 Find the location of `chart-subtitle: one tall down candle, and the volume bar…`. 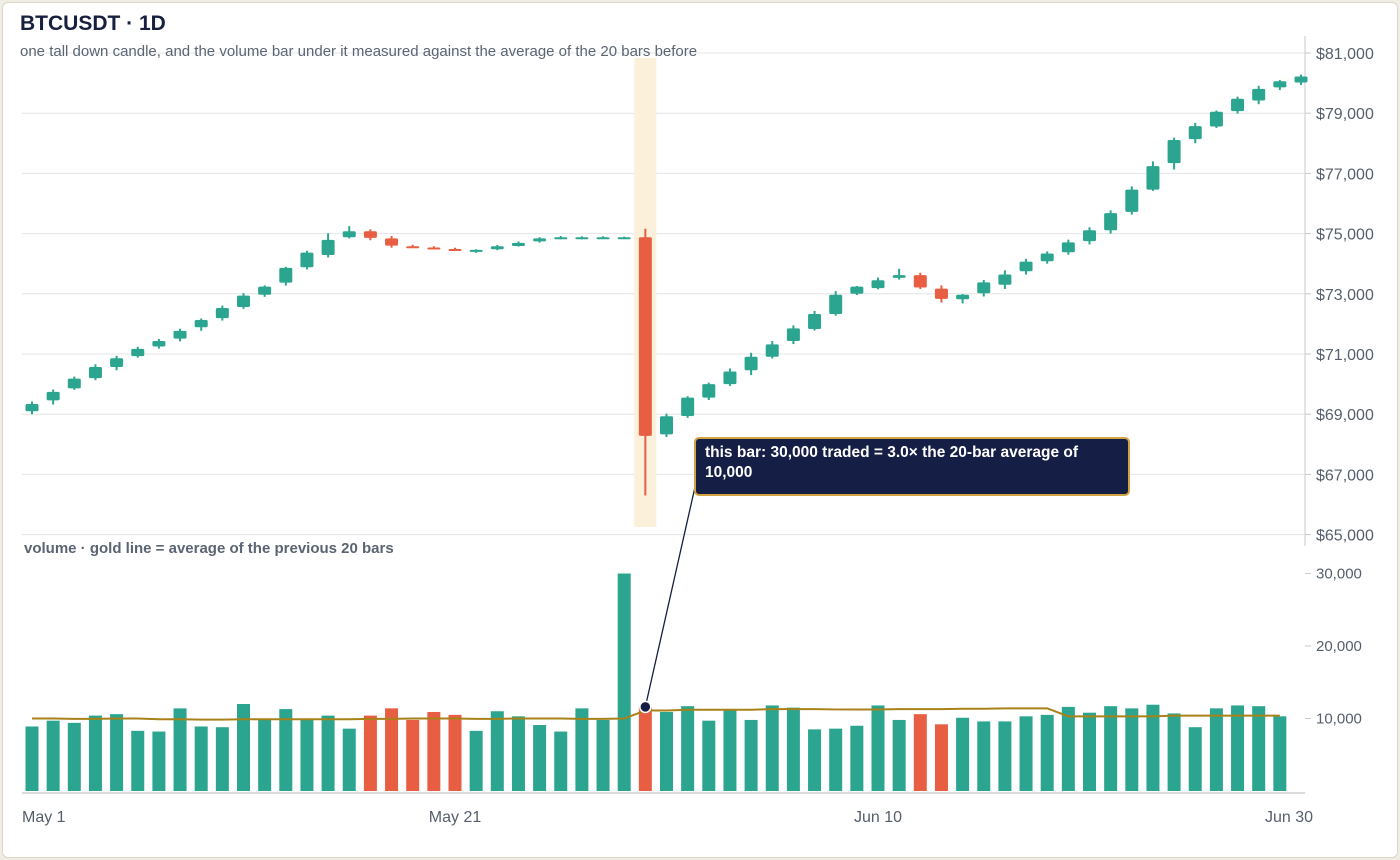

chart-subtitle: one tall down candle, and the volume bar… is located at coordinates (359, 51).